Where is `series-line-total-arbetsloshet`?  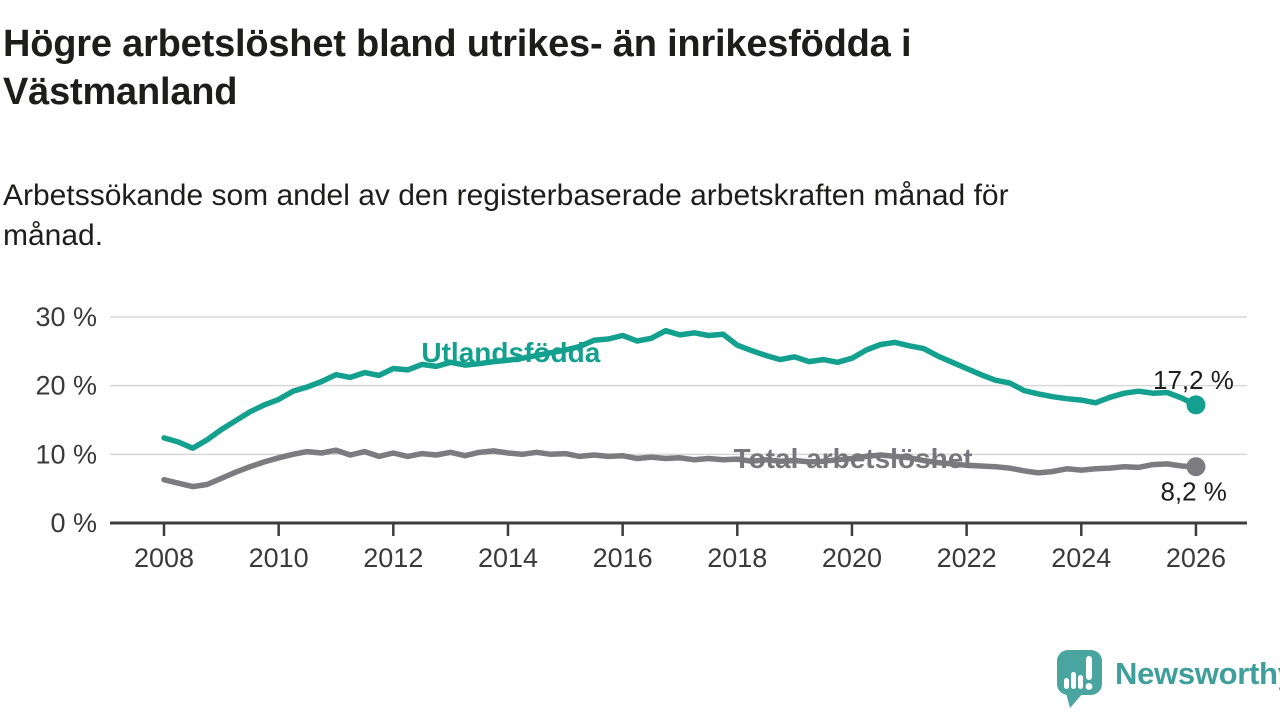
series-line-total-arbetsloshet is located at coordinates (680, 468).